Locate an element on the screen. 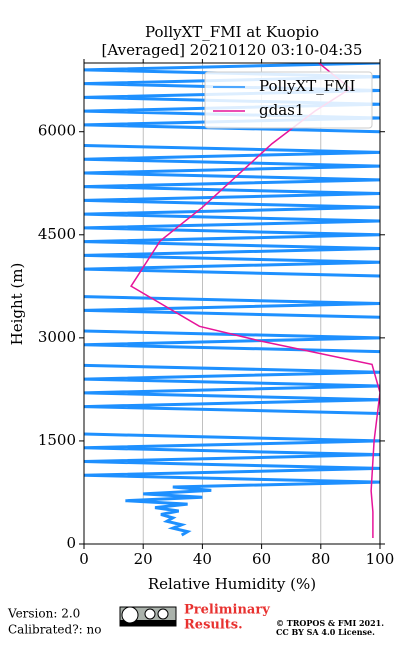 Image resolution: width=400 pixels, height=645 pixels. x-tick-label: 0 is located at coordinates (84, 559).